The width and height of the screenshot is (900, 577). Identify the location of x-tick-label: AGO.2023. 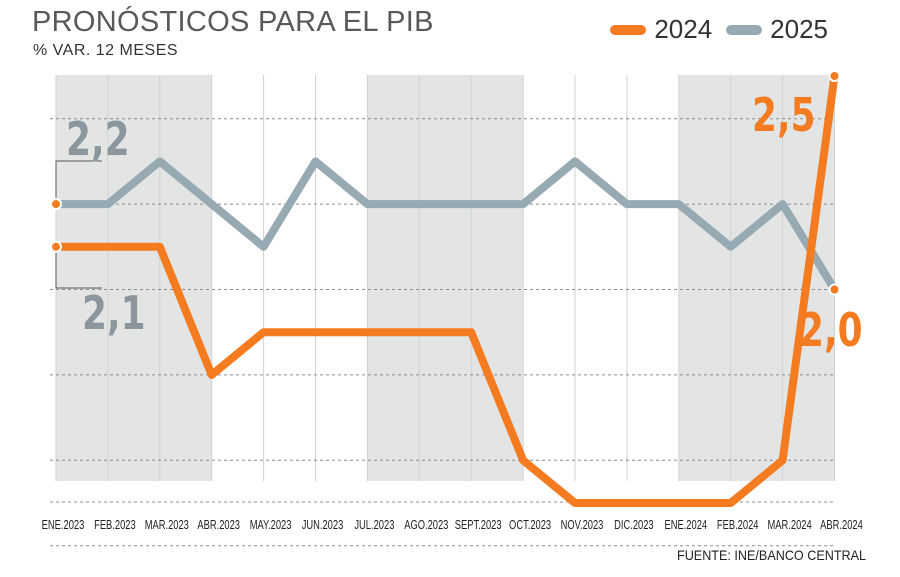
(426, 526).